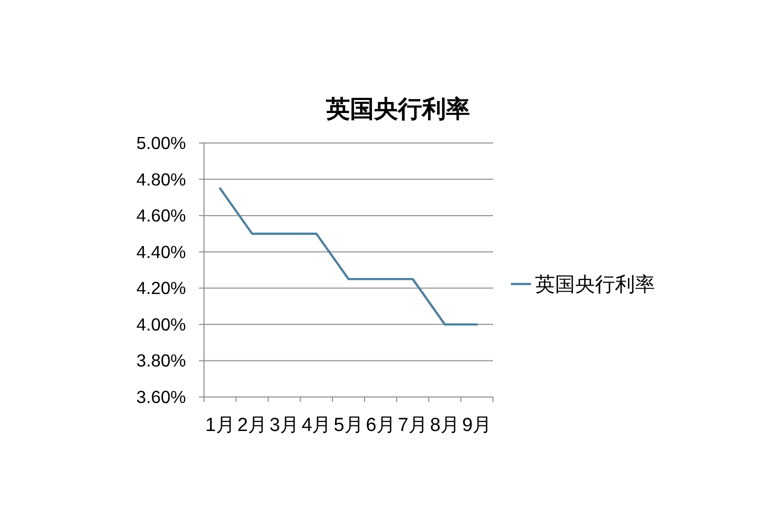 This screenshot has height=520, width=780. What do you see at coordinates (161, 216) in the screenshot?
I see `ytick: 4.60%` at bounding box center [161, 216].